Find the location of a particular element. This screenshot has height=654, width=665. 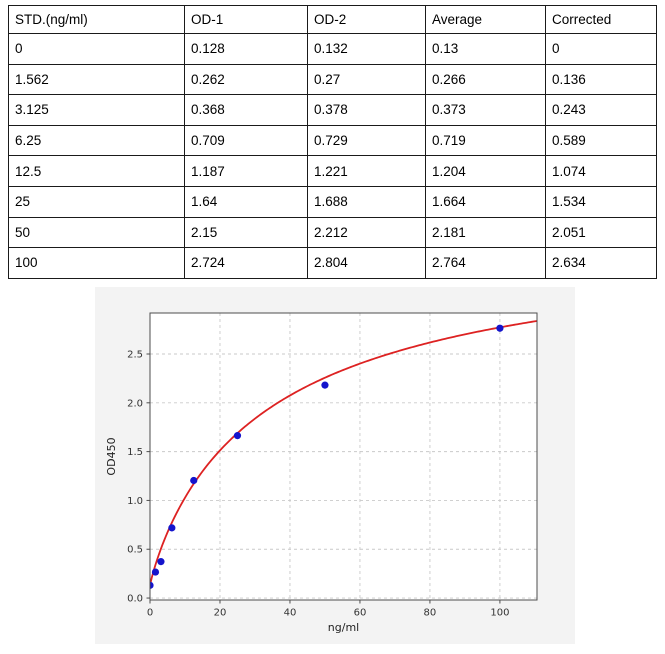

y-tick-label: 2.0 is located at coordinates (135, 403).